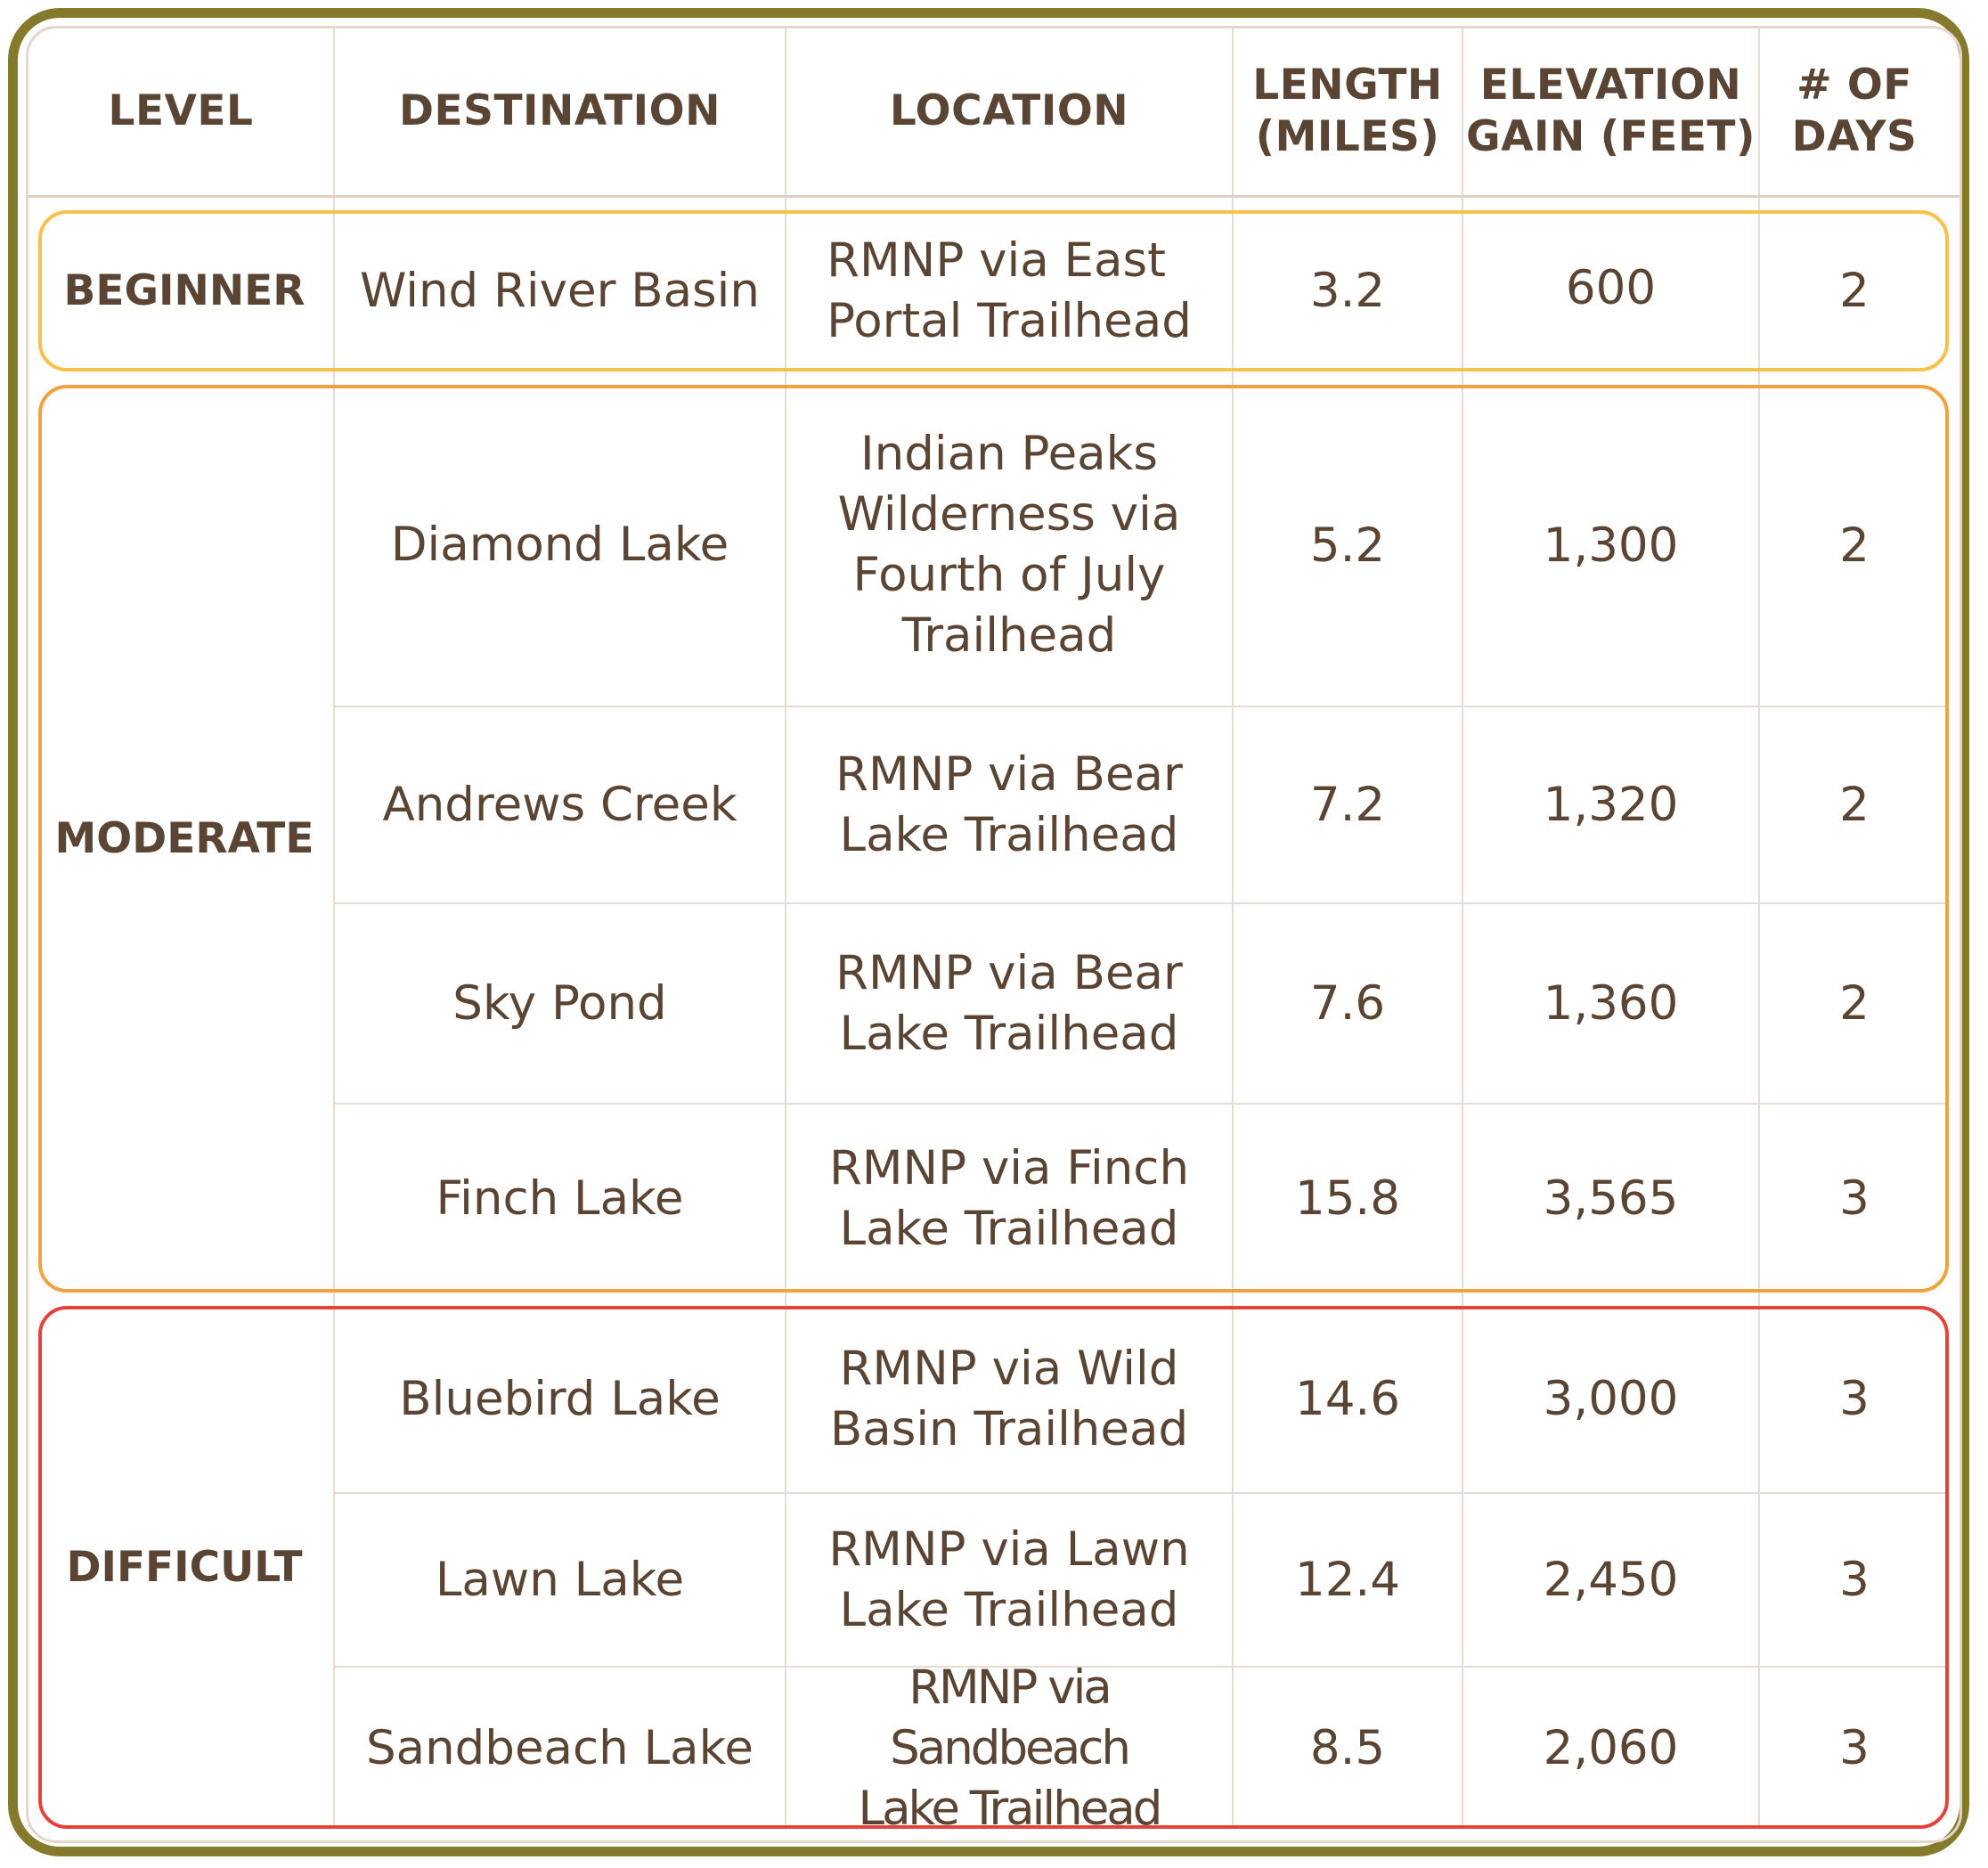 The height and width of the screenshot is (1868, 1988). What do you see at coordinates (1611, 111) in the screenshot?
I see `header-elevation: ELEVATION GAIN (FEET)` at bounding box center [1611, 111].